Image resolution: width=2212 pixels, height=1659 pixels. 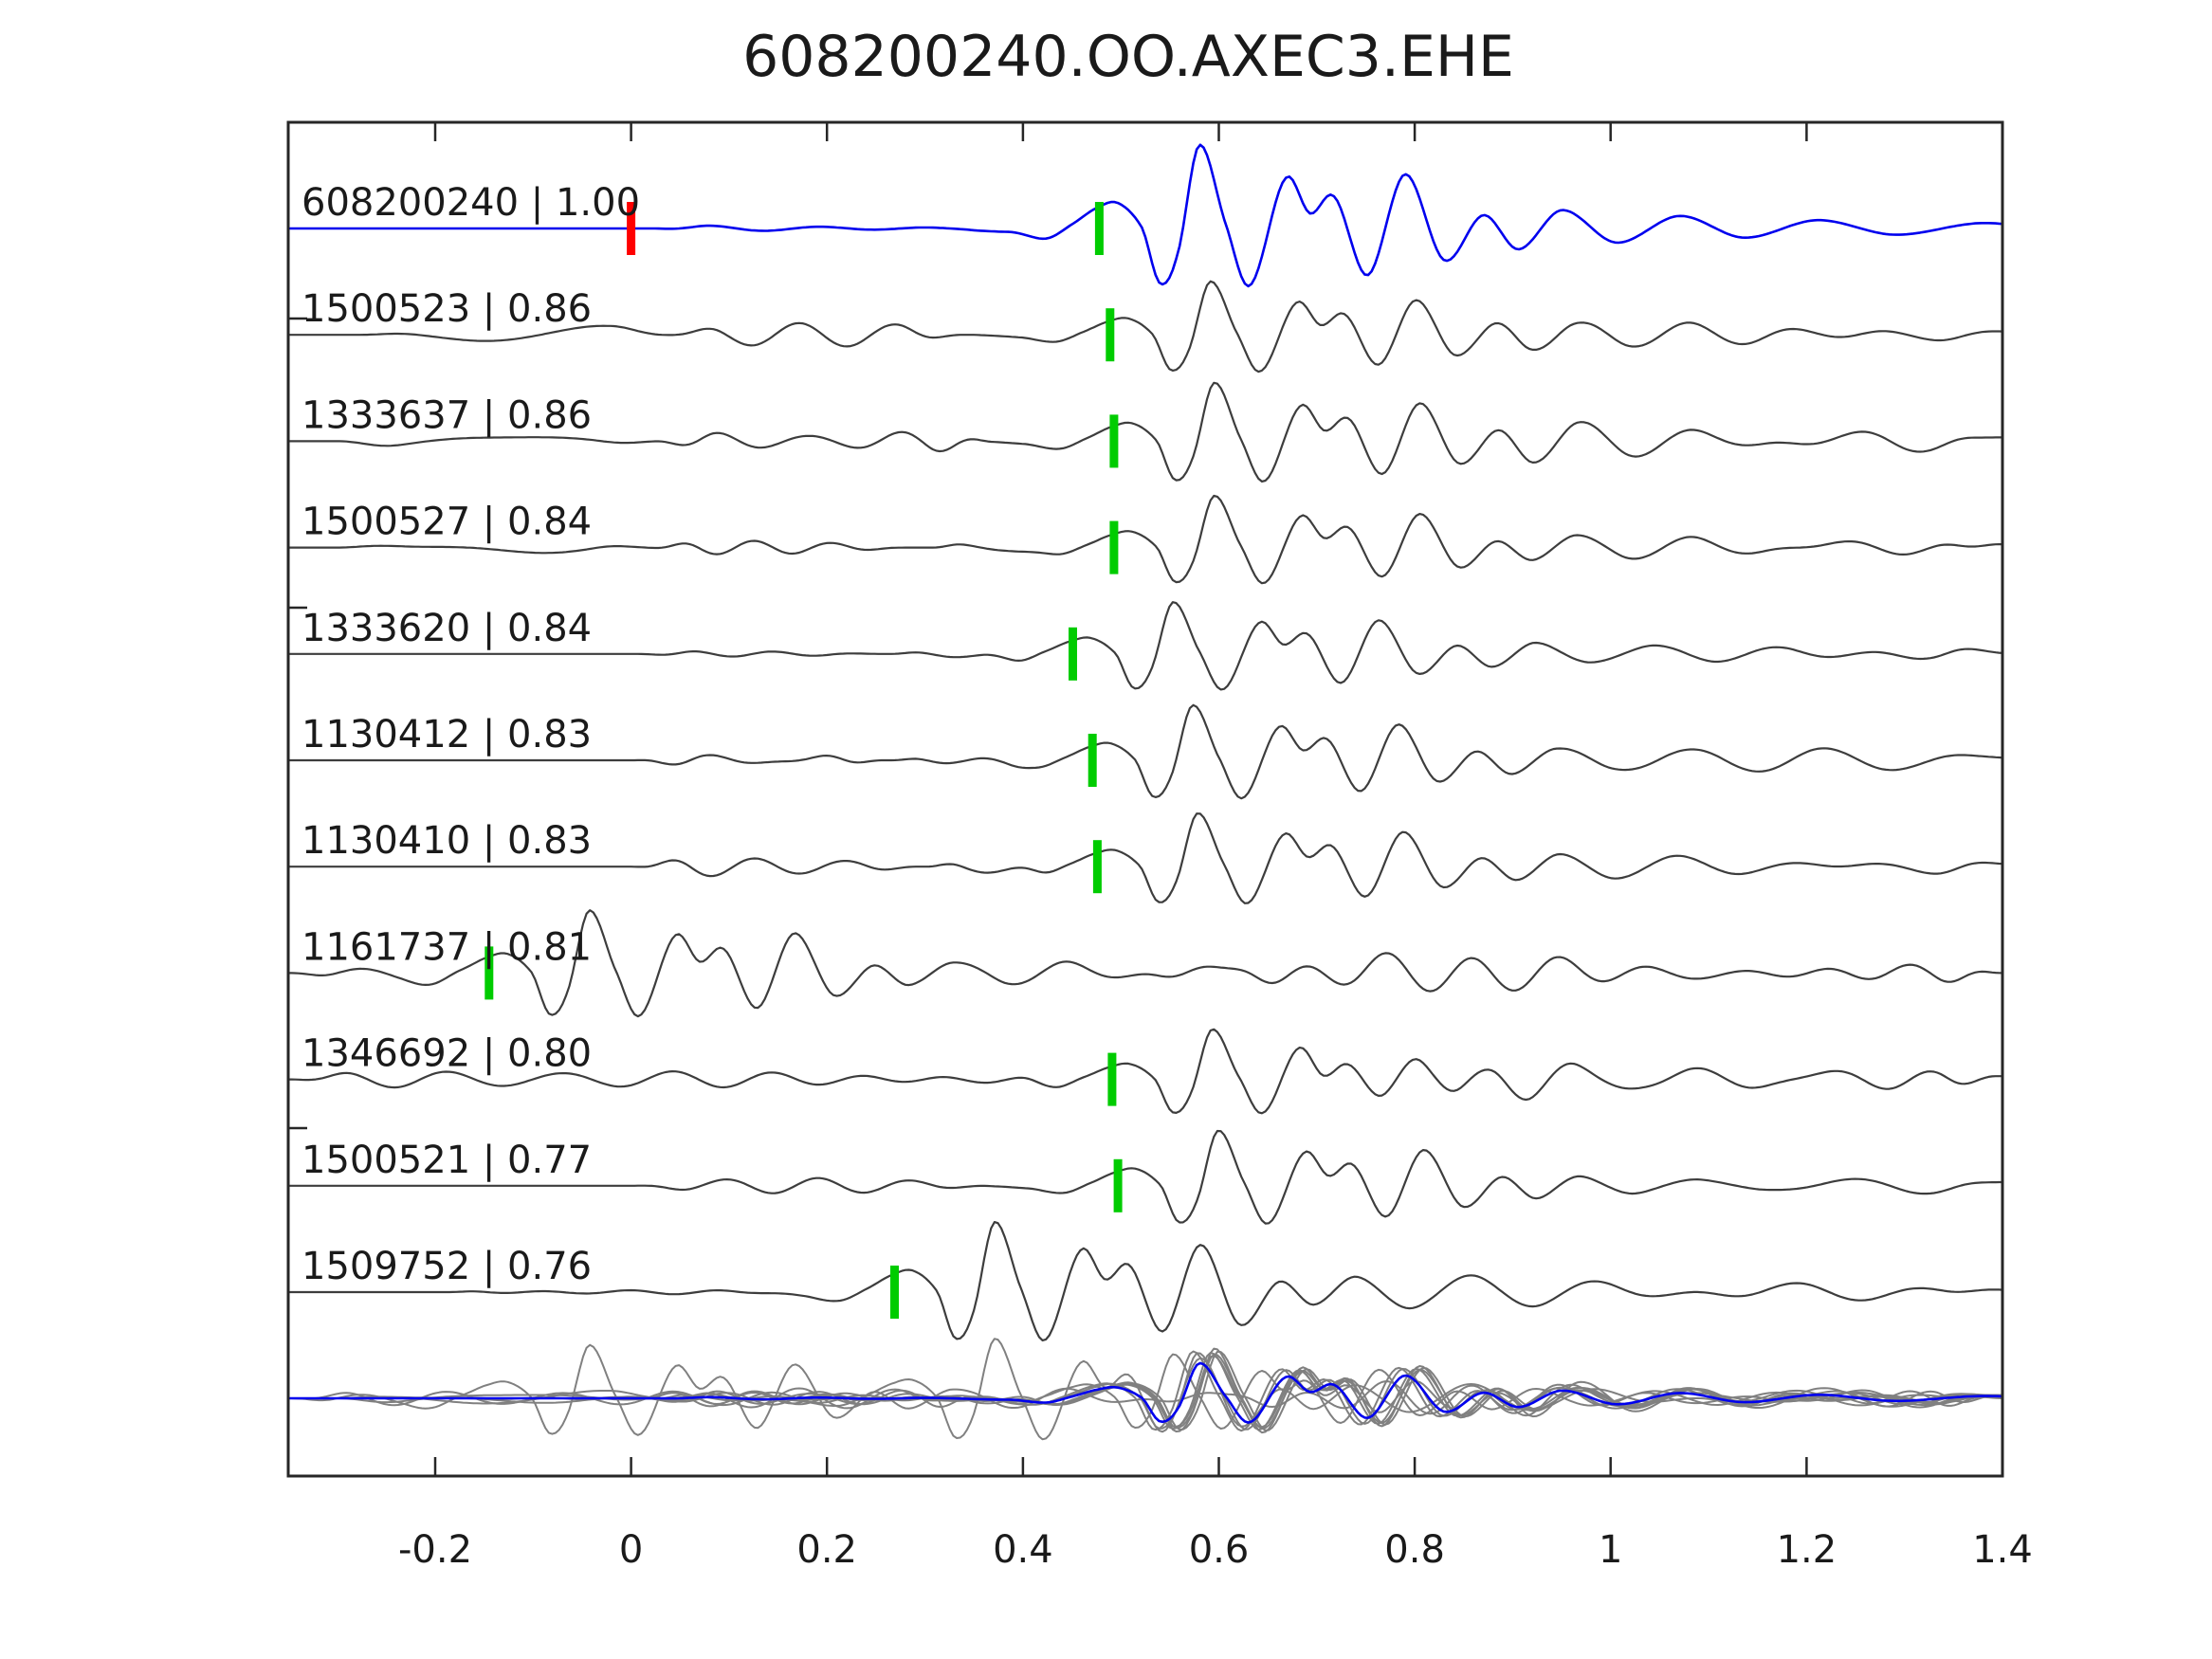 I want to click on x-tick-label-1.2: 1.2, so click(x=1807, y=1550).